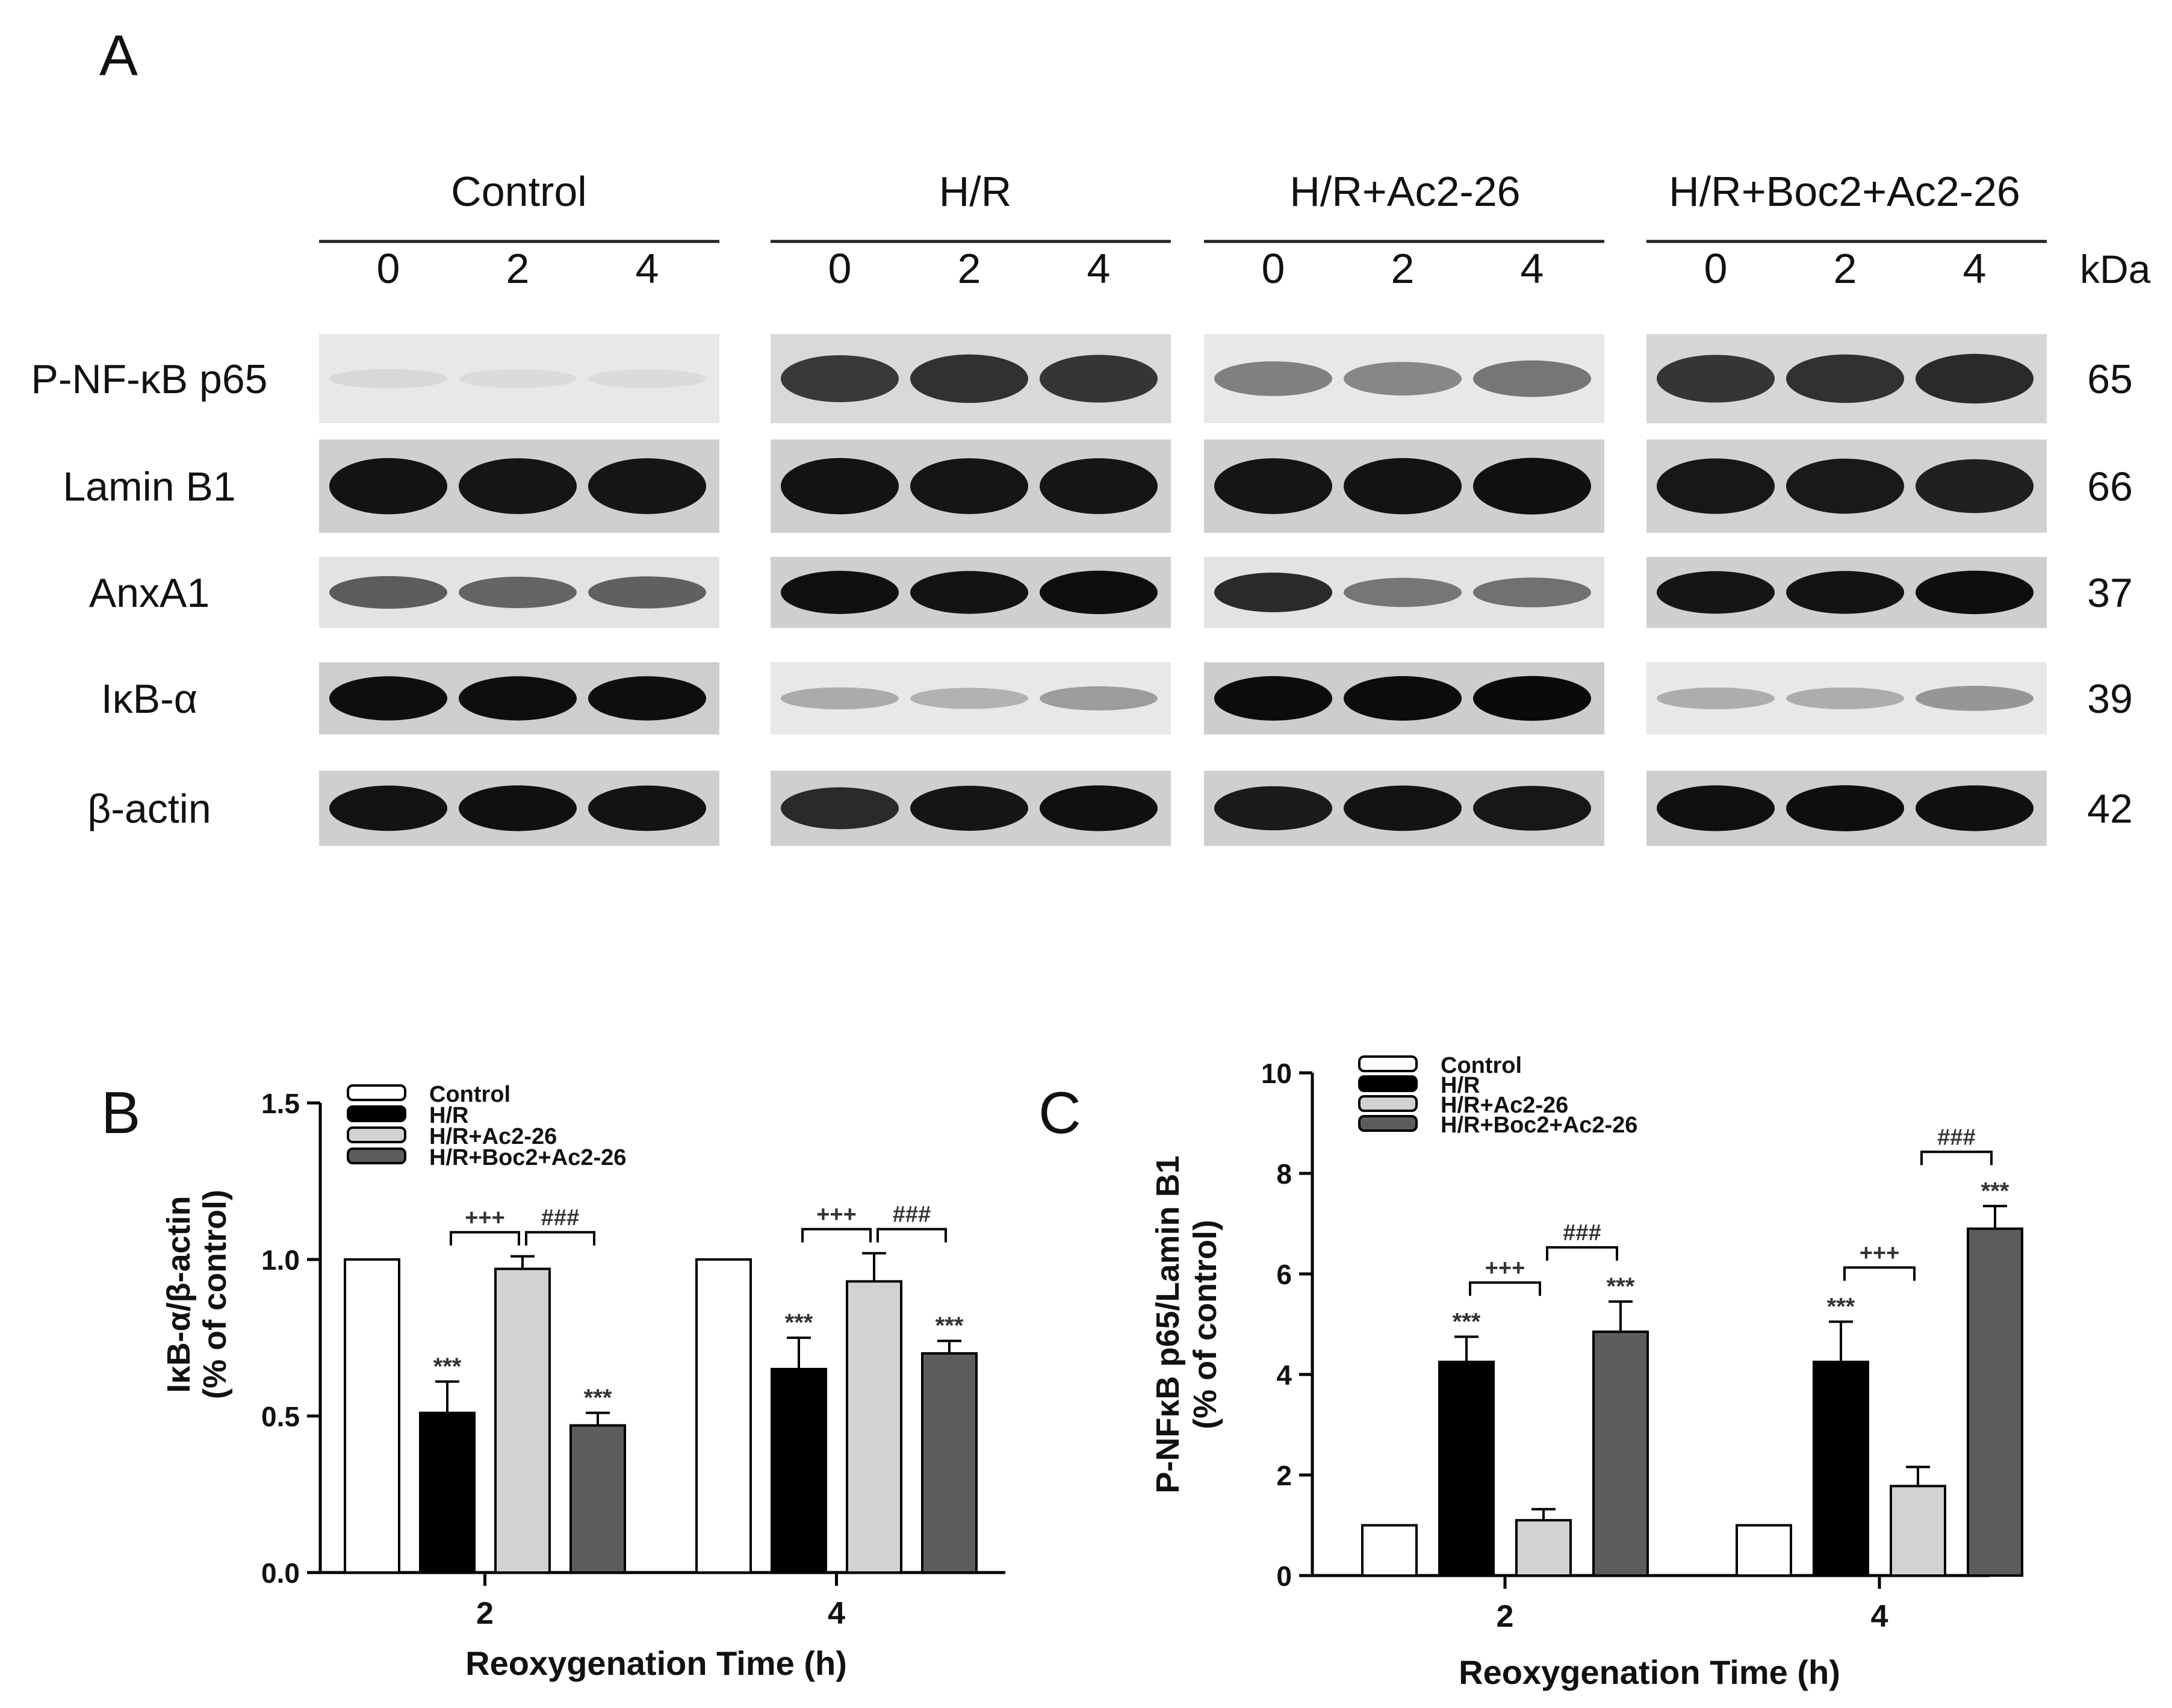  What do you see at coordinates (280, 1260) in the screenshot?
I see `y-tick-label: 1.0` at bounding box center [280, 1260].